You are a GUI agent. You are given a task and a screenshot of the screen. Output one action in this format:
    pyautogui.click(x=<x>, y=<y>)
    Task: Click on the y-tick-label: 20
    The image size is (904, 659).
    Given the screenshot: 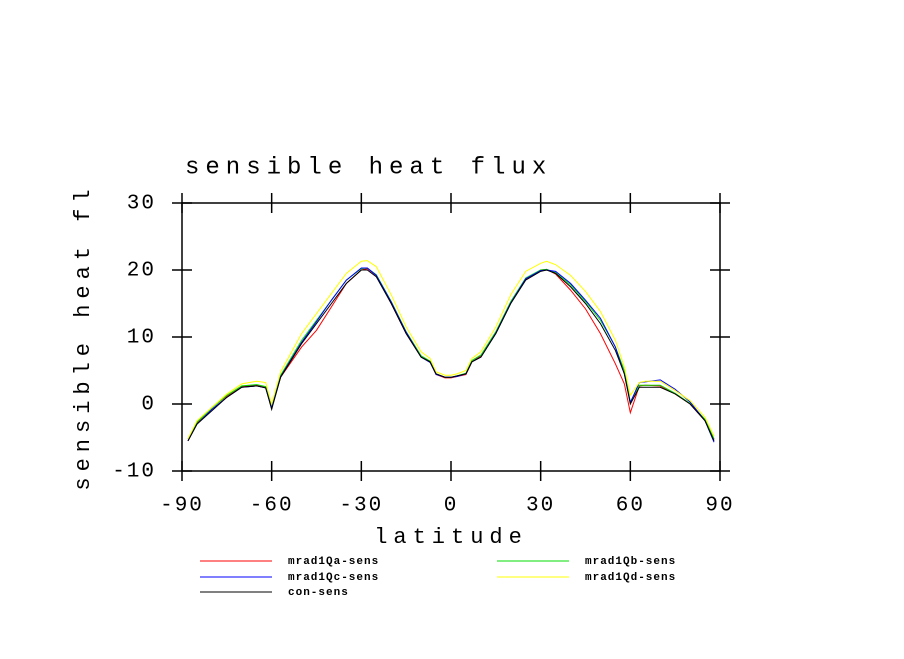 What is the action you would take?
    pyautogui.click(x=141, y=271)
    